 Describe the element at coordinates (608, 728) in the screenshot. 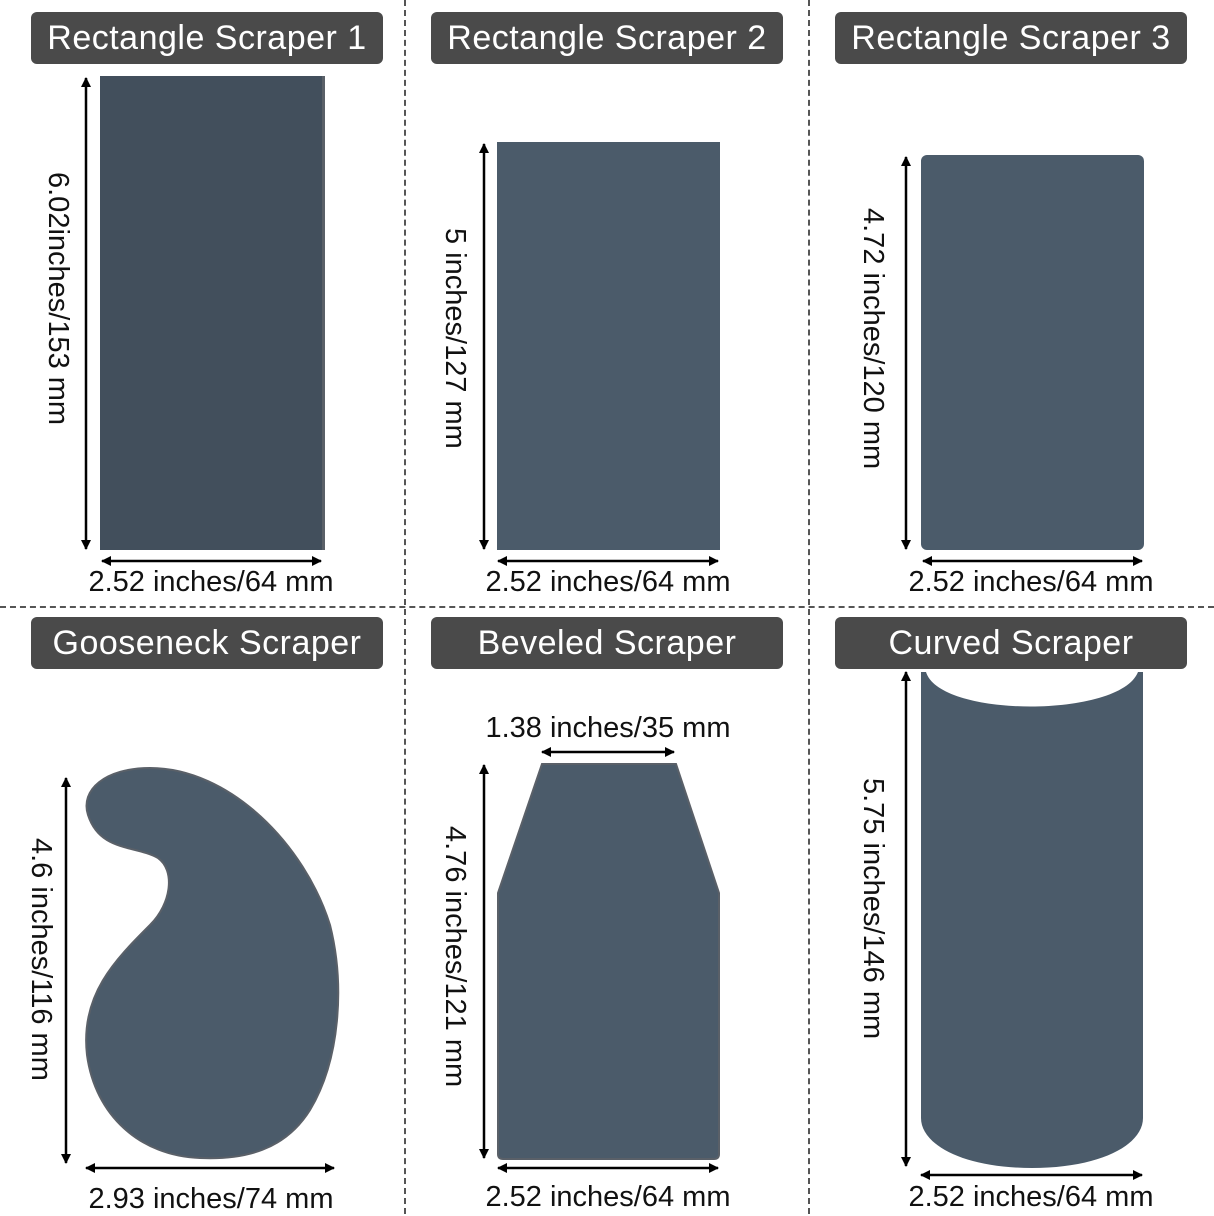

I see `top-width-label-5: 1.38 inches/35 mm` at that location.